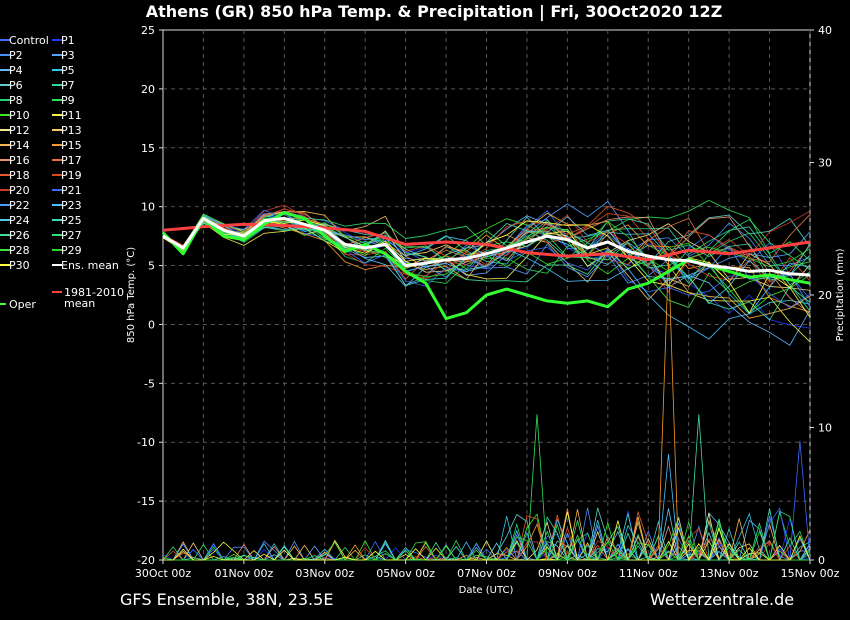  I want to click on legend-label: P19, so click(71, 175).